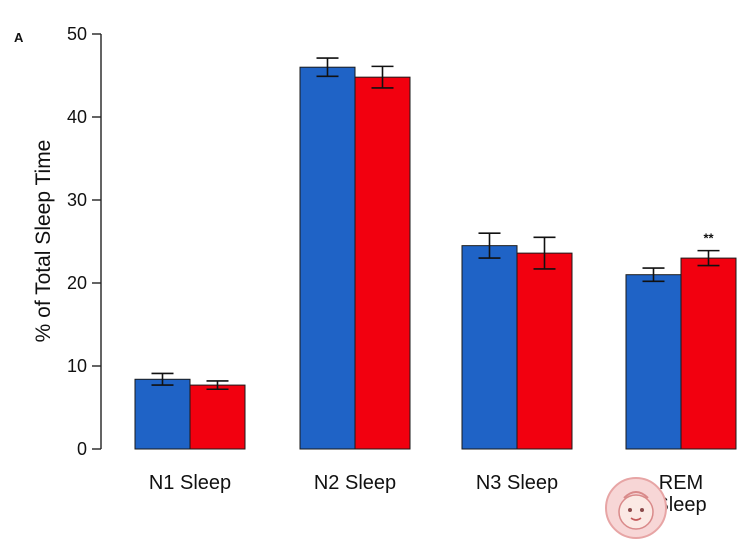  What do you see at coordinates (355, 483) in the screenshot?
I see `category-label: N2 Sleep` at bounding box center [355, 483].